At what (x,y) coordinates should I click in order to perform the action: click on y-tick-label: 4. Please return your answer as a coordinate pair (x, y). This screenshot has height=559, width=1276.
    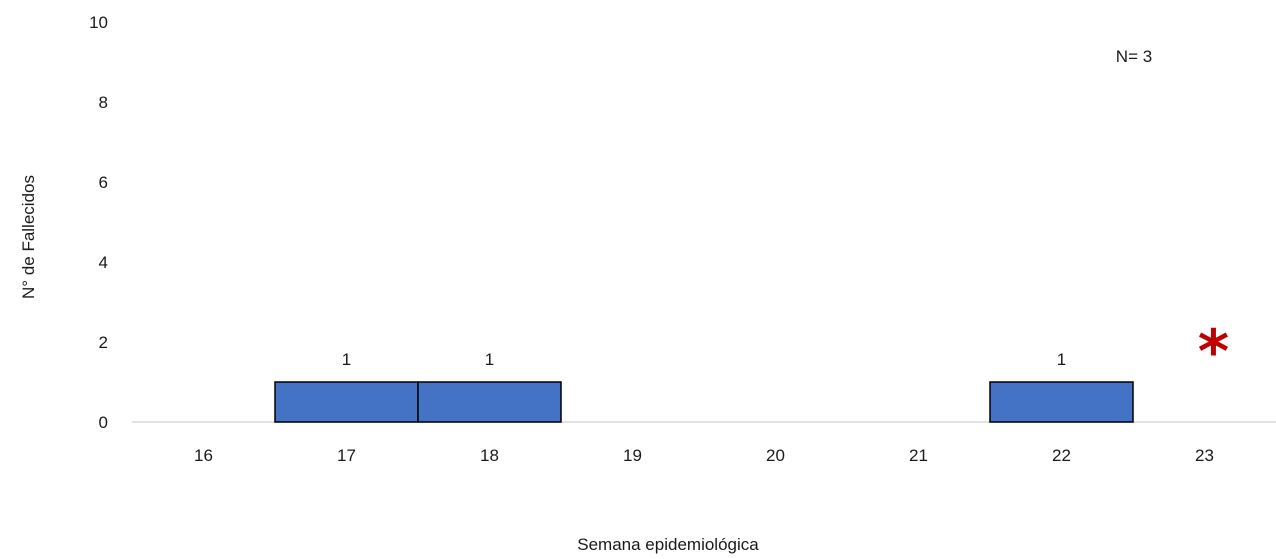
    Looking at the image, I should click on (103, 262).